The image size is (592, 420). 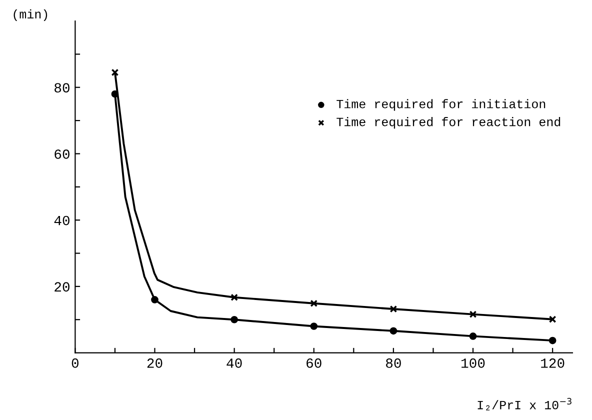 I want to click on x-tick-label: 100, so click(x=473, y=363).